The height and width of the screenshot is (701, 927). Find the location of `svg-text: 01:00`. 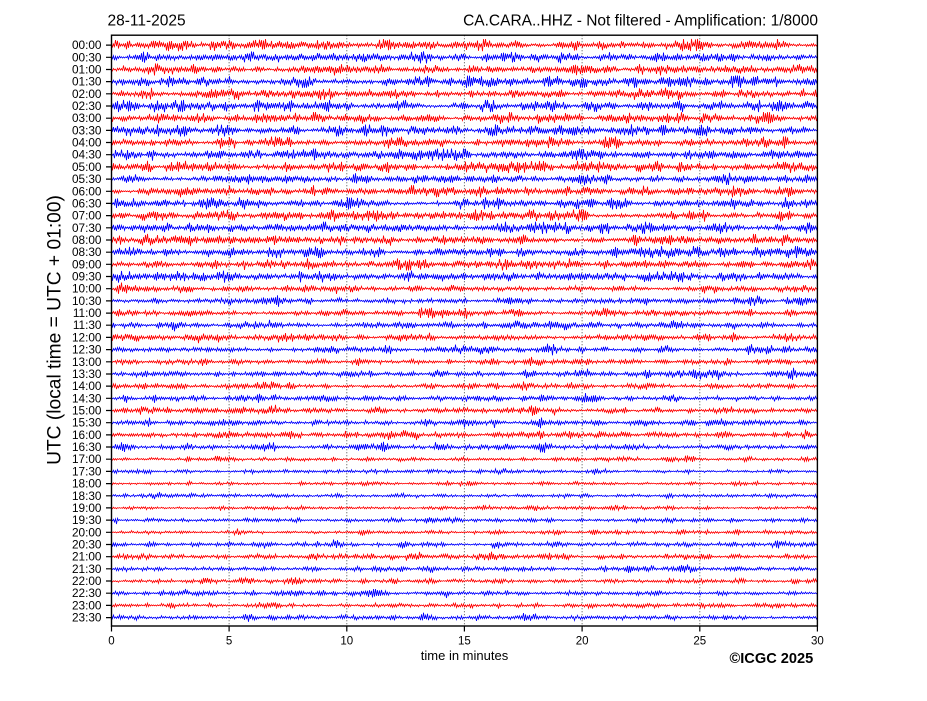

svg-text: 01:00 is located at coordinates (87, 70).